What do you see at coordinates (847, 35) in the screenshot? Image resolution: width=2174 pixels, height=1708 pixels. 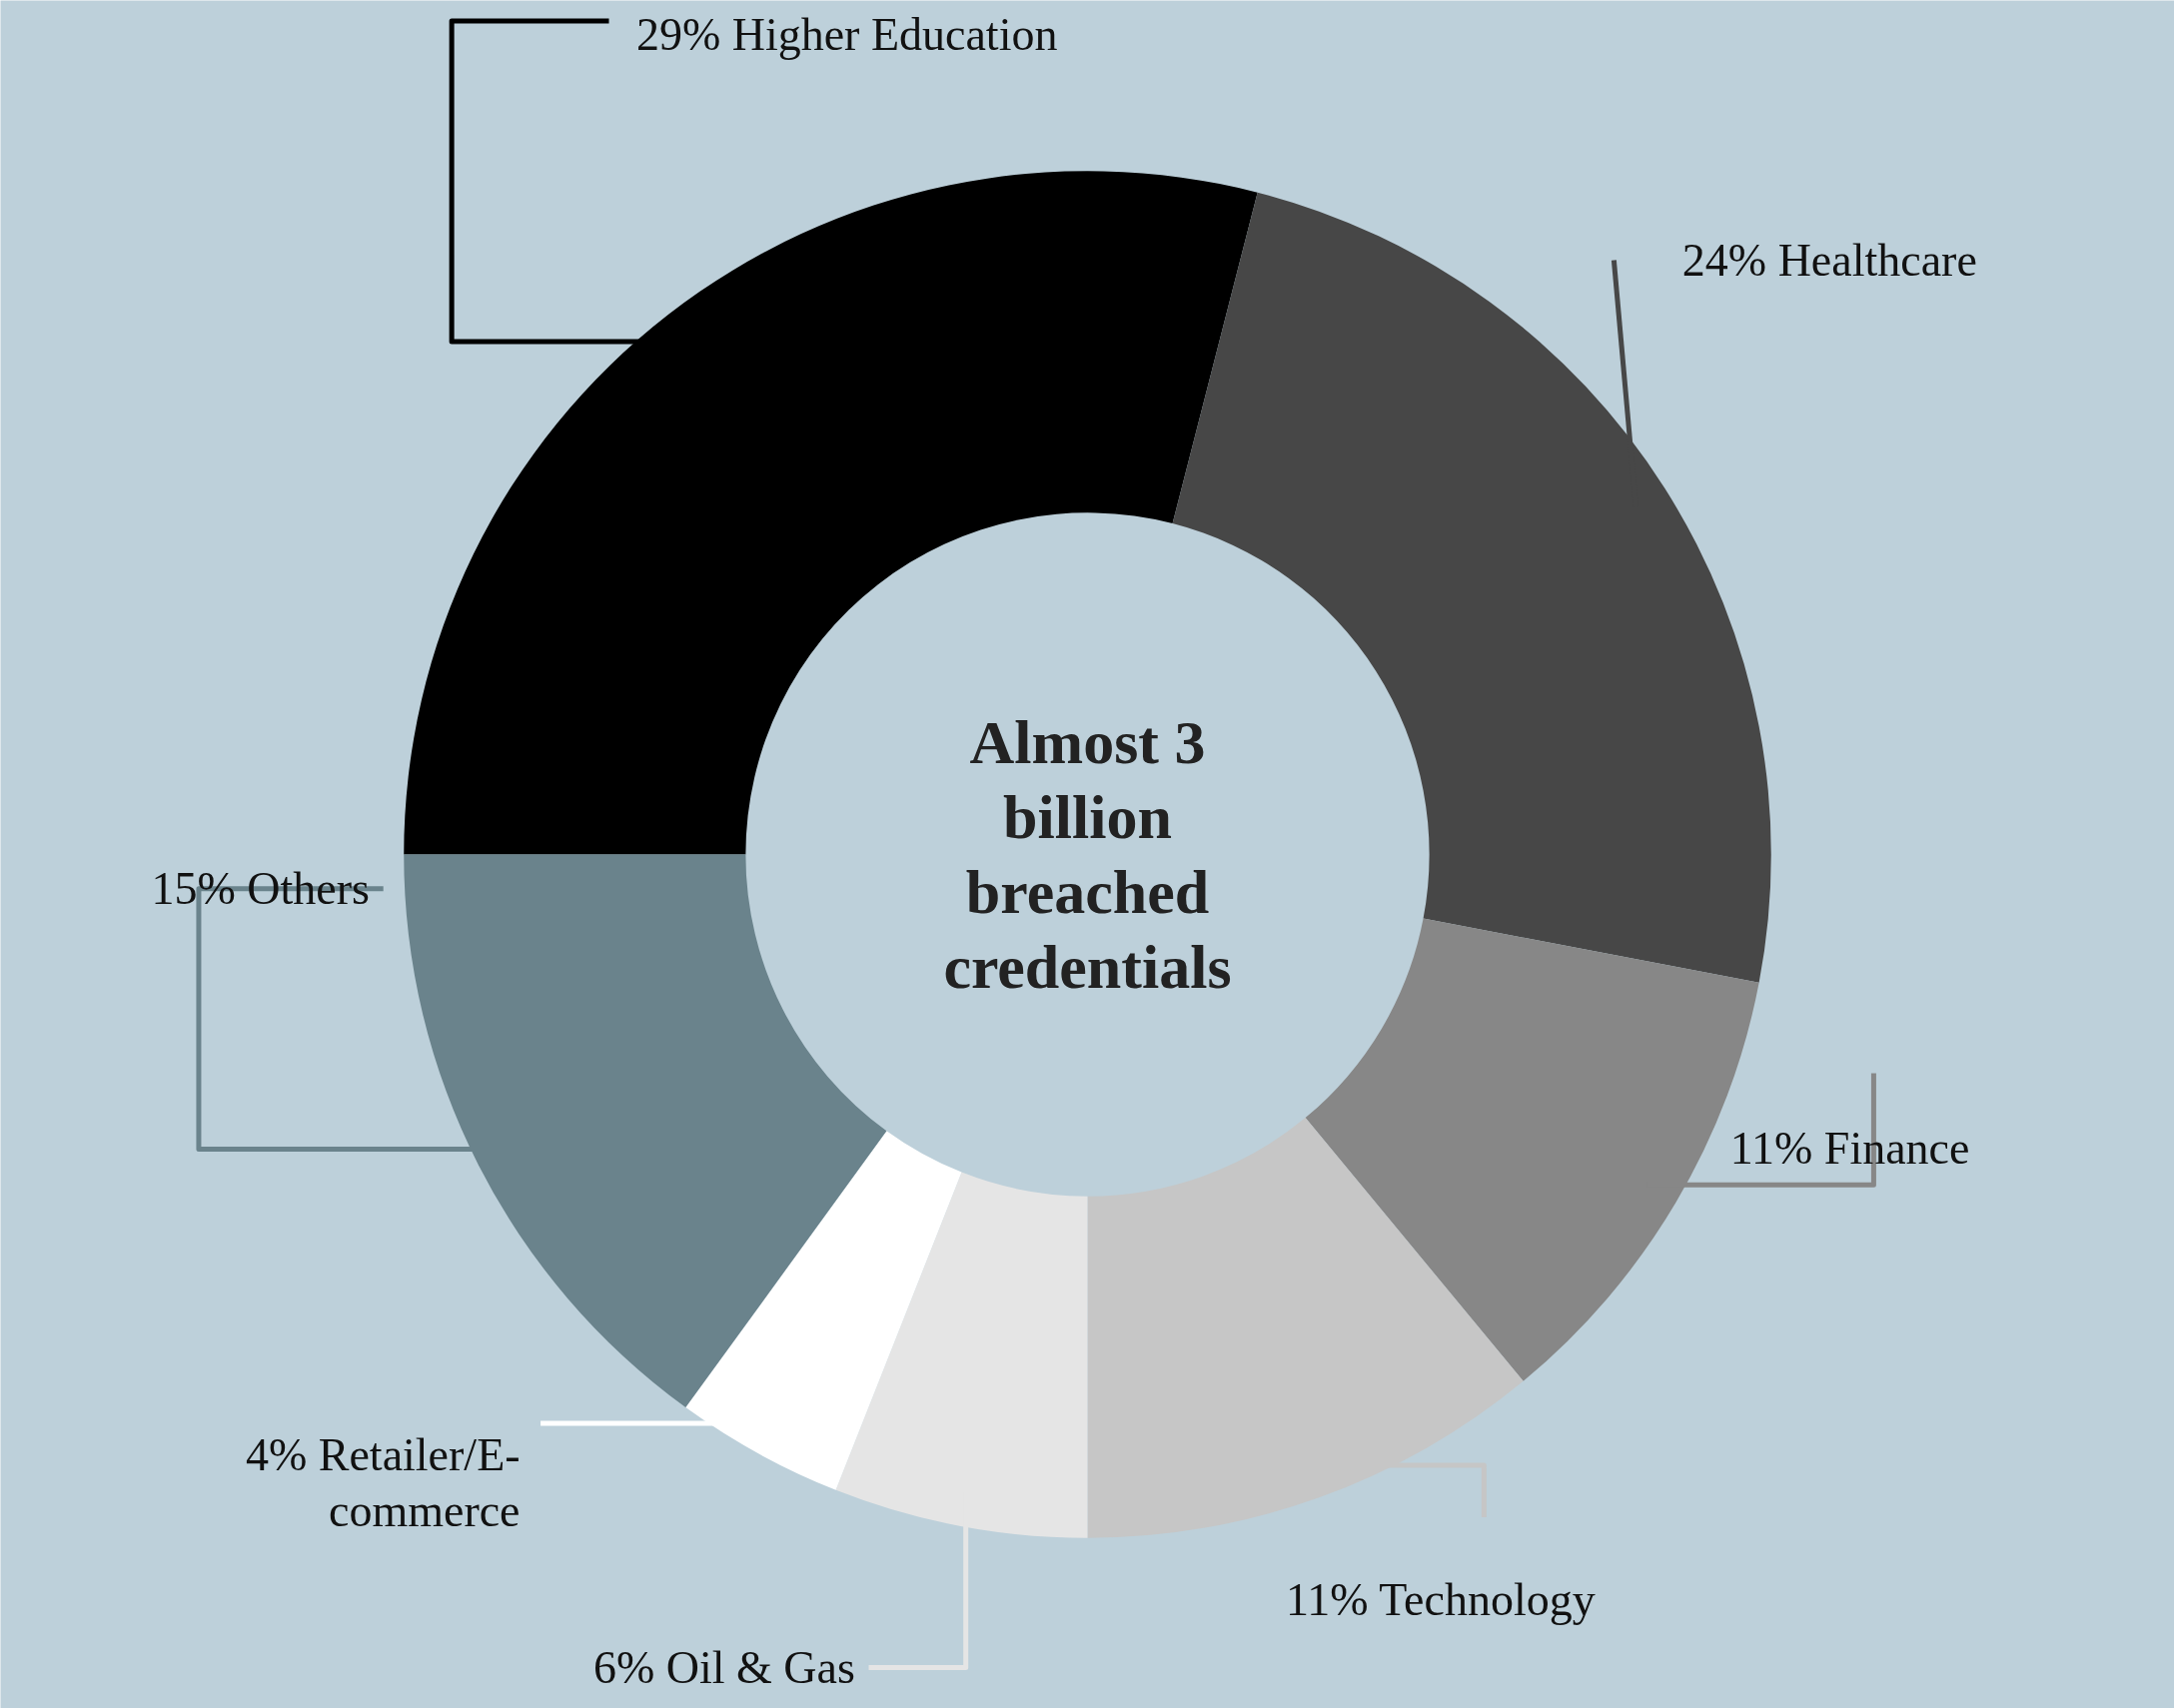 I see `slice-label: 29% Higher Education` at bounding box center [847, 35].